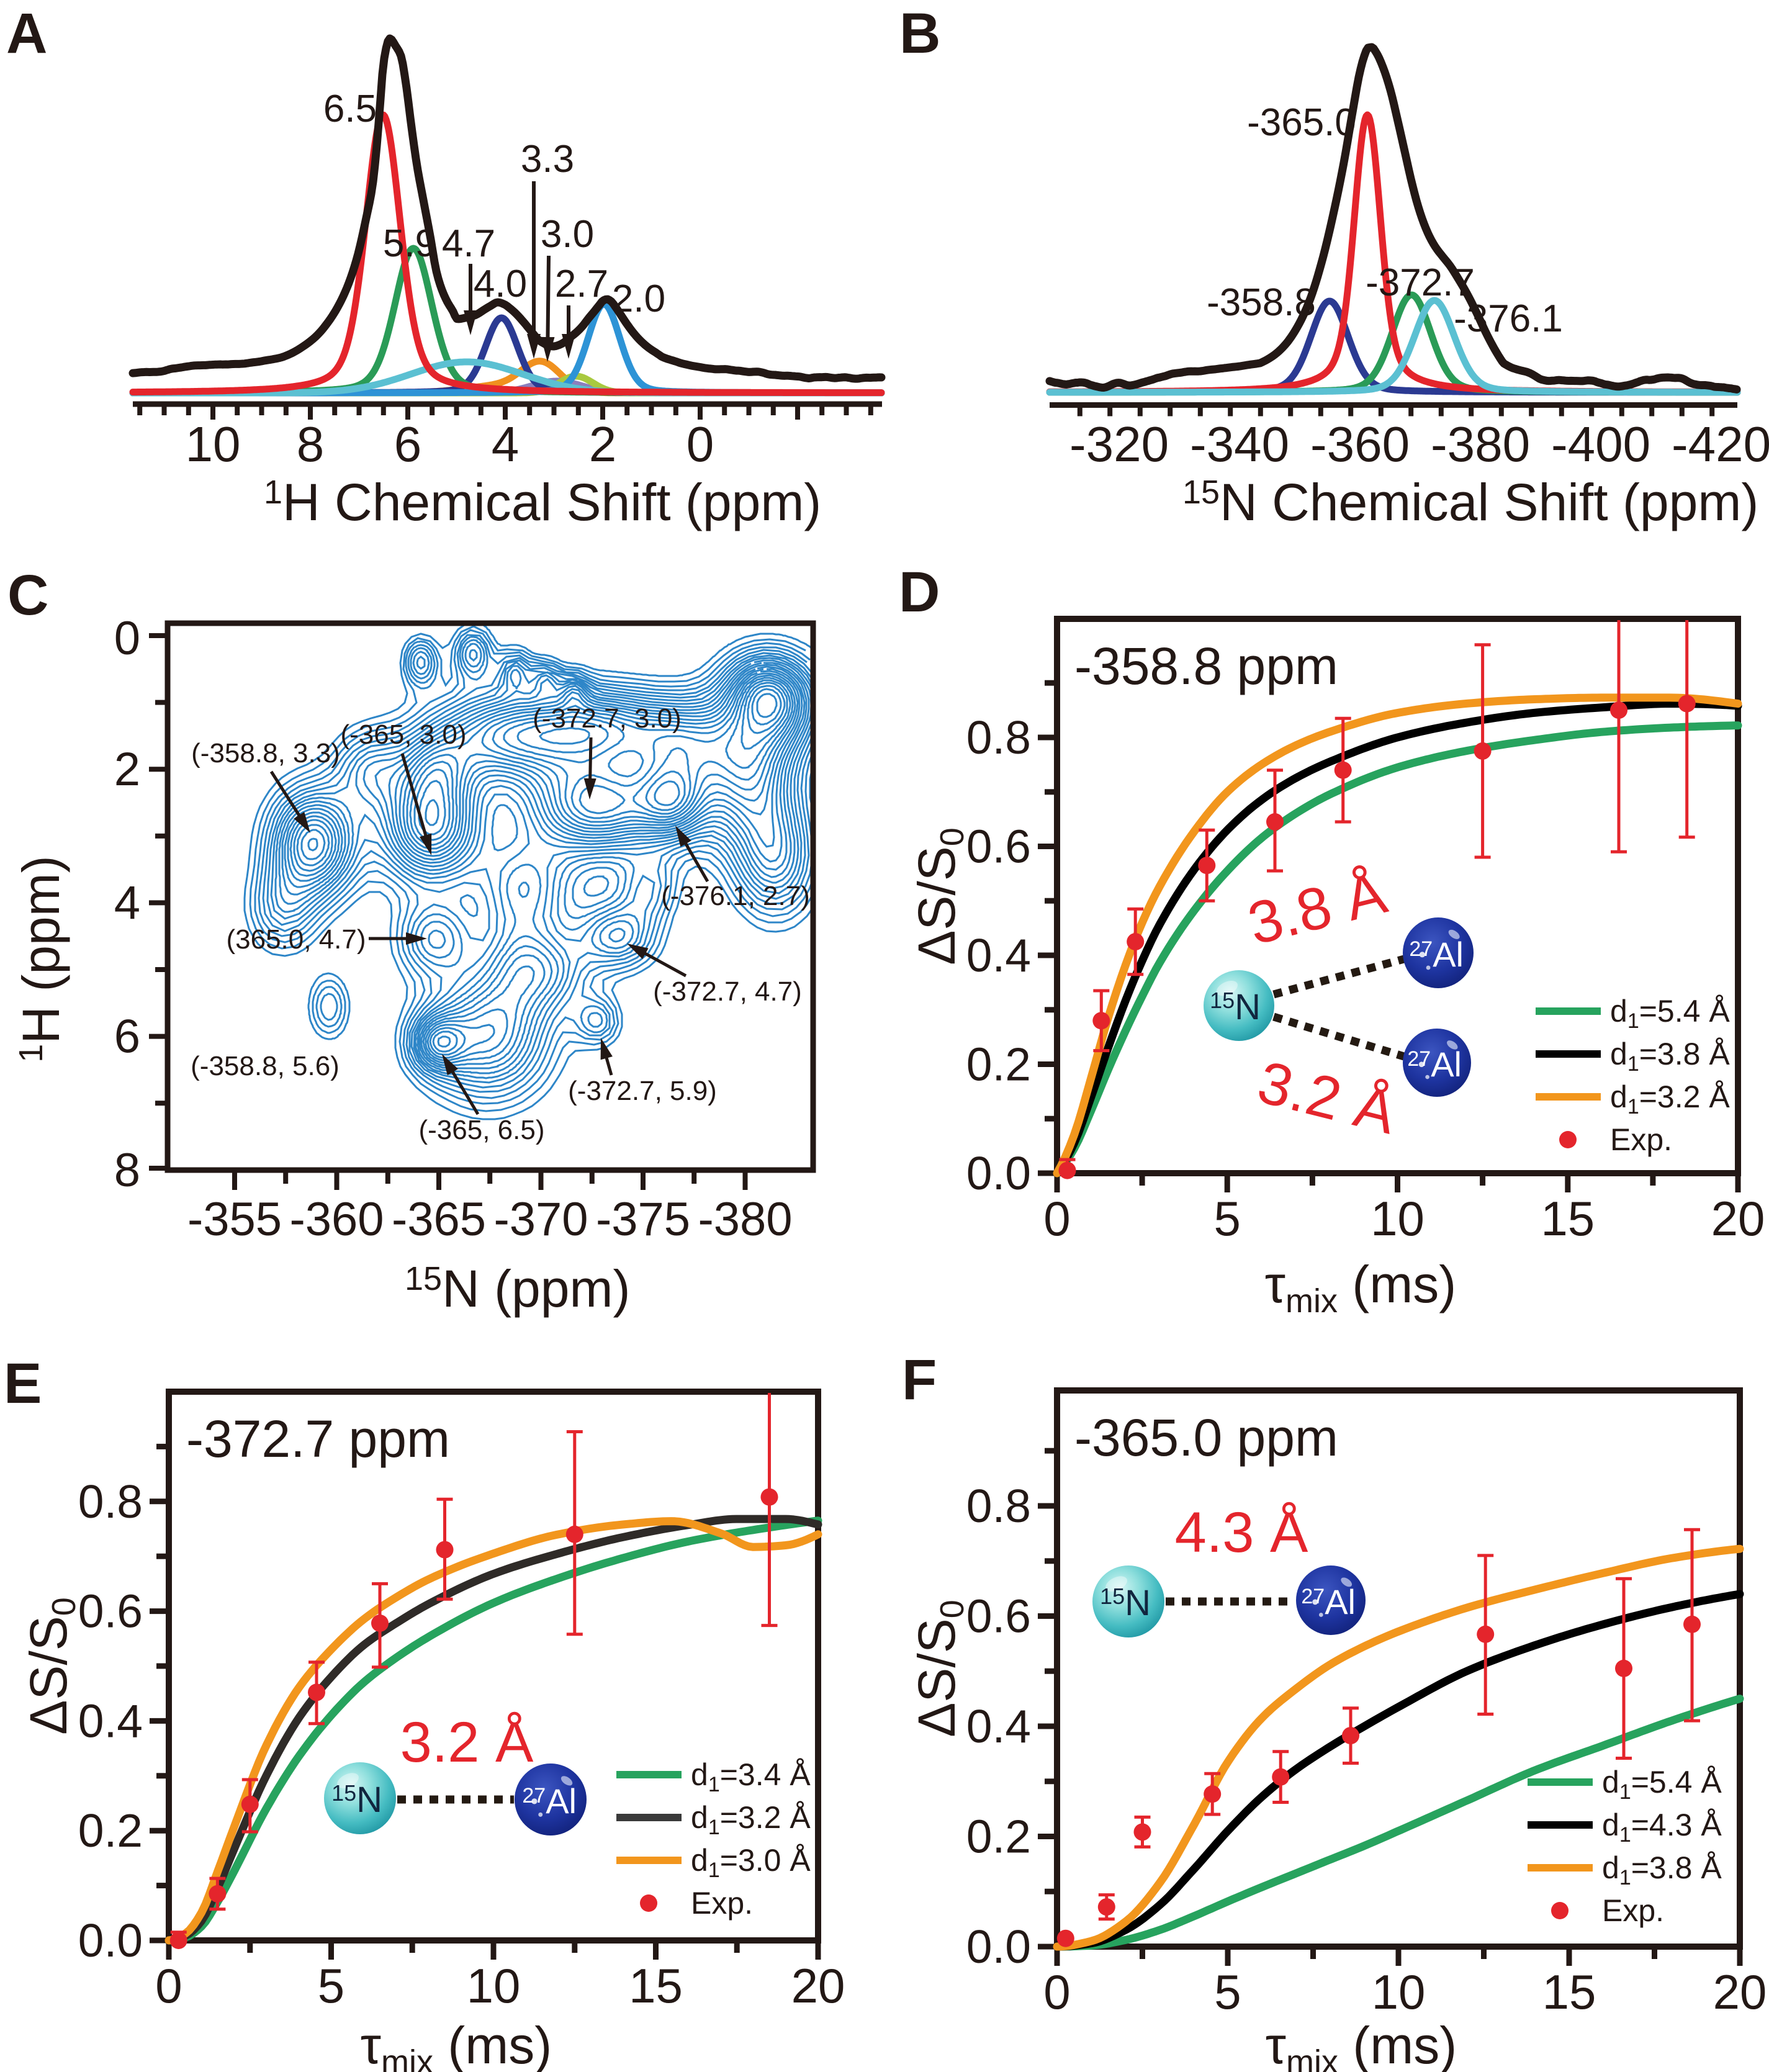  What do you see at coordinates (547, 159) in the screenshot?
I see `svg-text: 3.3` at bounding box center [547, 159].